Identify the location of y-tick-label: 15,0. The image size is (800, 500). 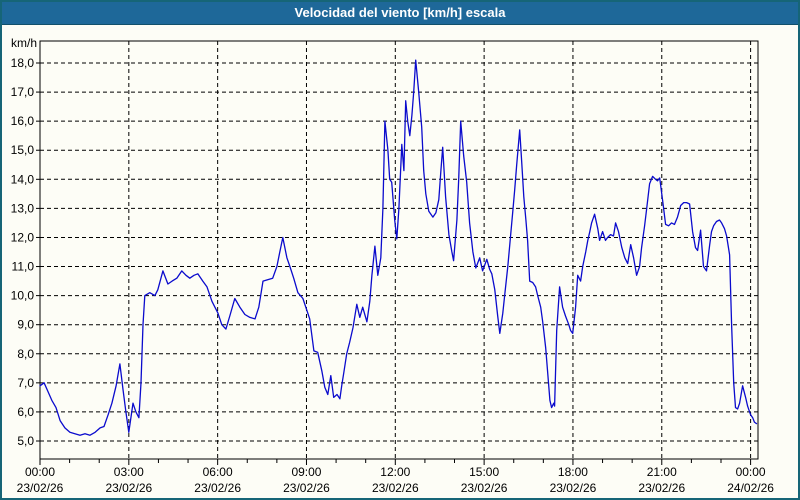
(23, 150).